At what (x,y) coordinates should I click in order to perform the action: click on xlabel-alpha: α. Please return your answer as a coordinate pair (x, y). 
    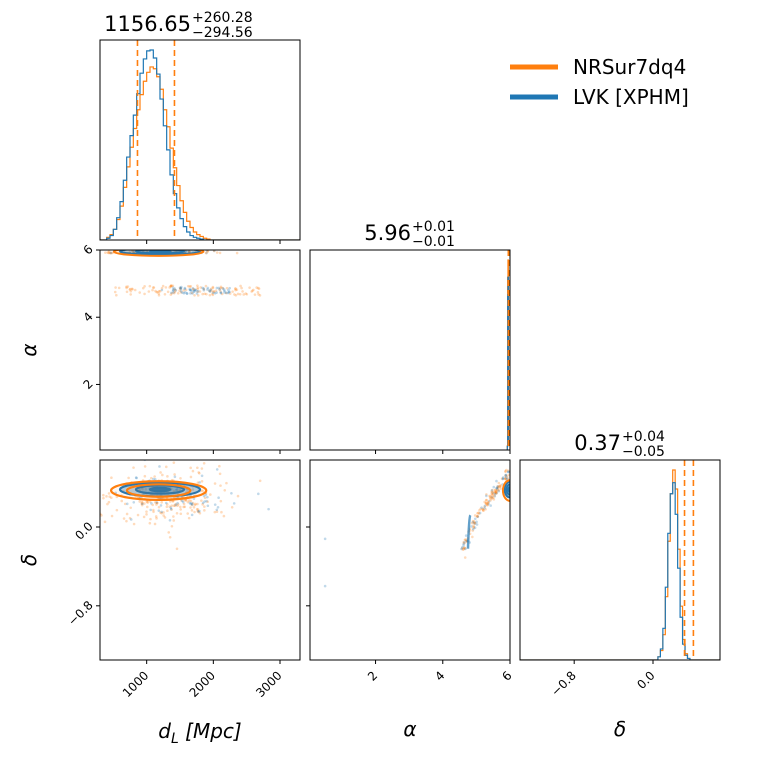
    Looking at the image, I should click on (409, 729).